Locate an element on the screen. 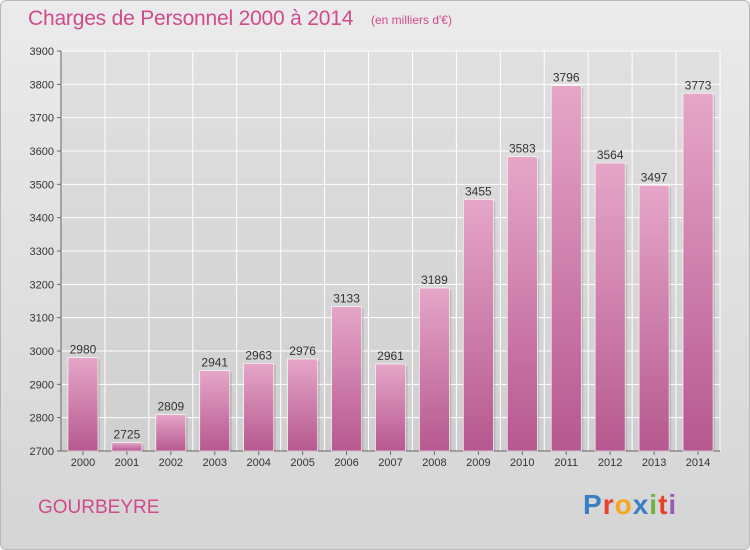 This screenshot has width=750, height=550. x-tick-label-2003: 2003 is located at coordinates (215, 463).